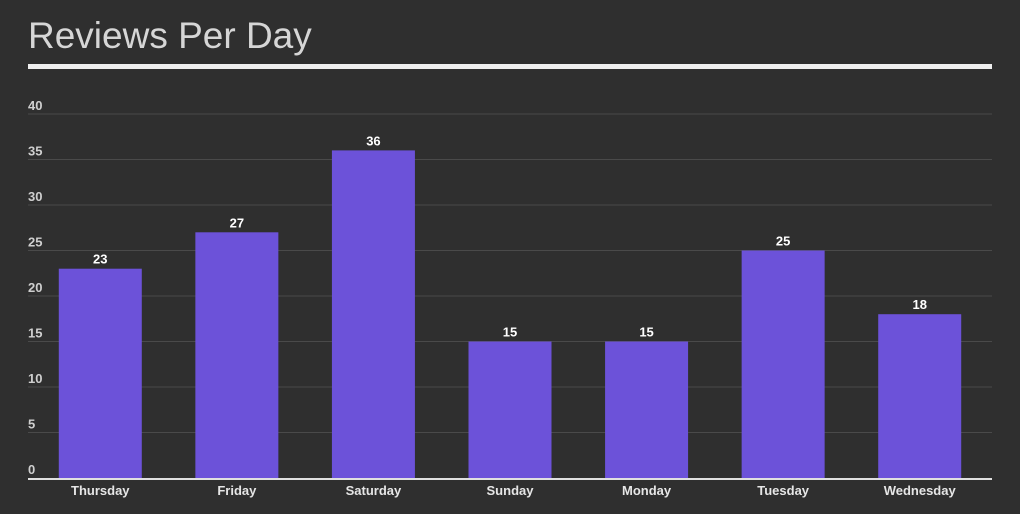 The image size is (1020, 514). I want to click on data-label: 23, so click(100, 259).